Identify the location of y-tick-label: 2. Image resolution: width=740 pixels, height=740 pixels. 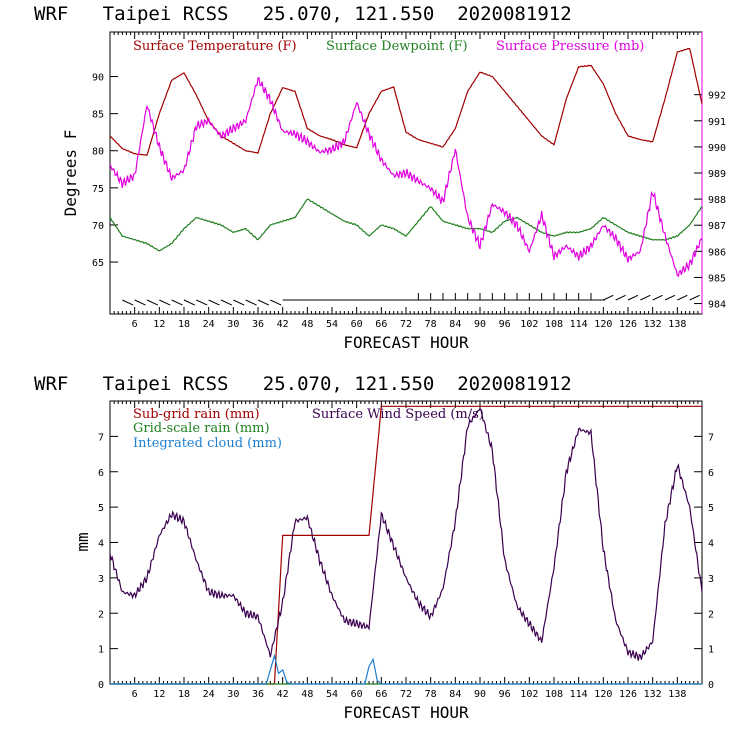
(101, 614).